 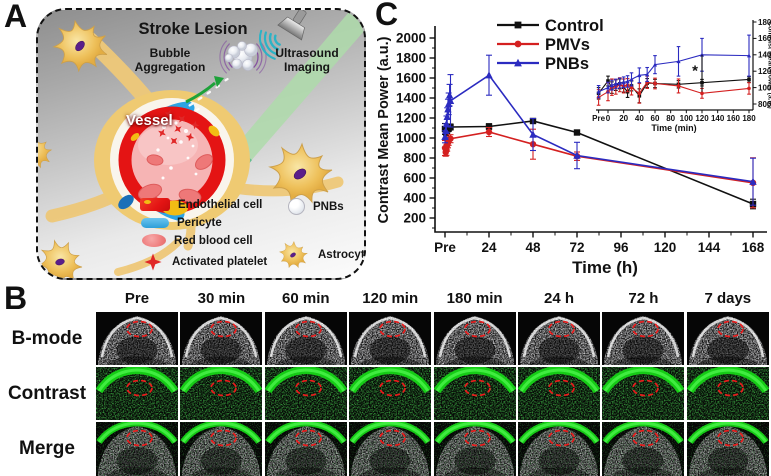 I want to click on ultrasound-B-mode-Pre, so click(x=137, y=338).